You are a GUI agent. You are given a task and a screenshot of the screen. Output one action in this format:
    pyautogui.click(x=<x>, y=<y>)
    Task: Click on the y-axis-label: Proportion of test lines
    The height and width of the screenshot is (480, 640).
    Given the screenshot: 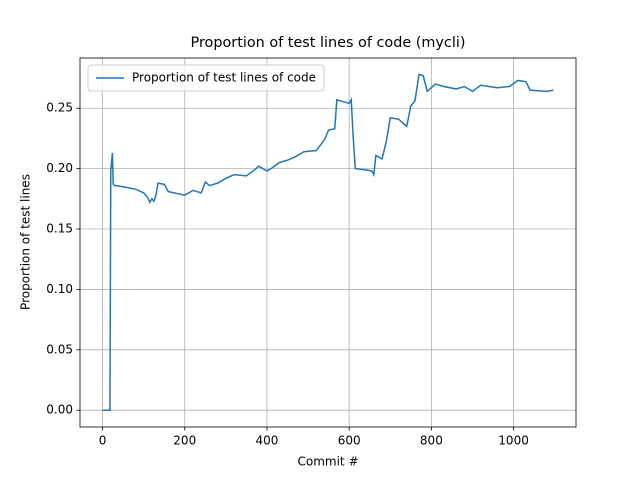 What is the action you would take?
    pyautogui.click(x=26, y=242)
    